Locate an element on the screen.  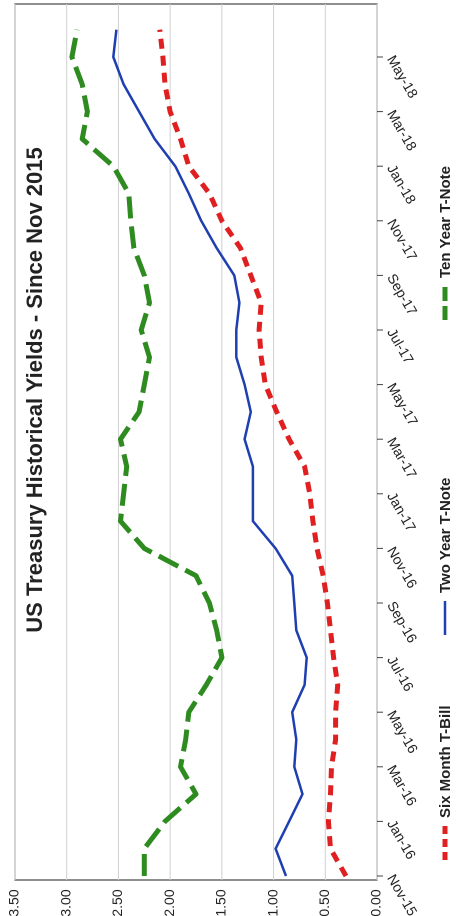
x-tick-label: Jul-16 is located at coordinates (400, 673).